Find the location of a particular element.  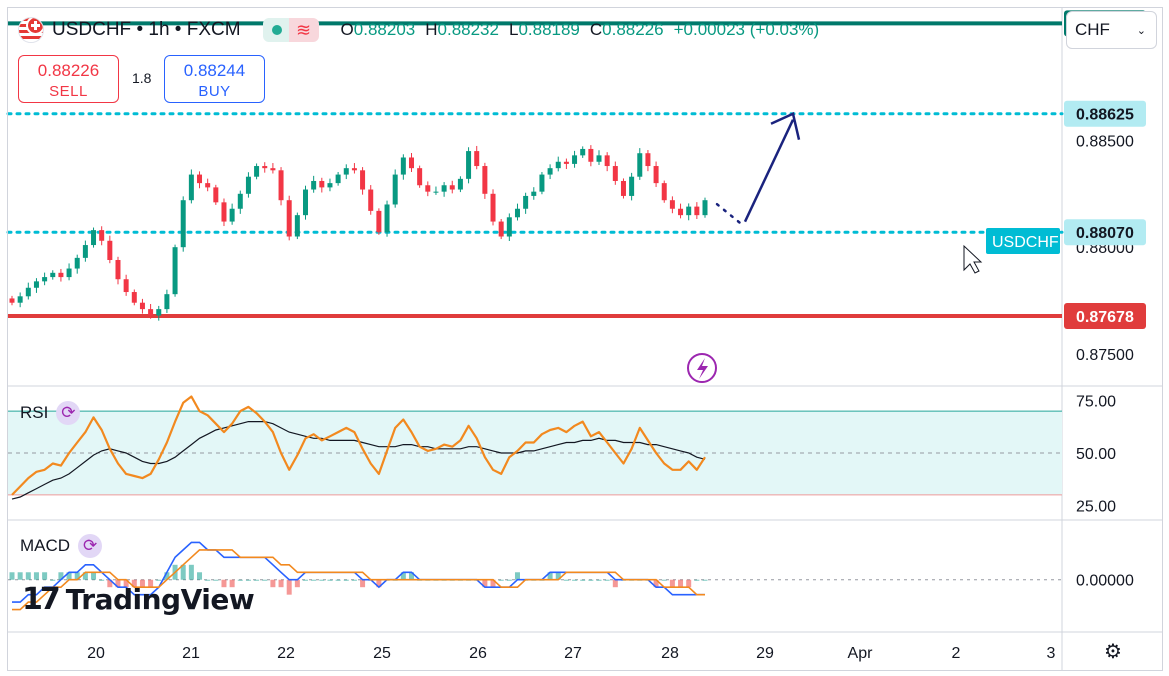

rsi-axis-tick: 50.00 is located at coordinates (1096, 454).